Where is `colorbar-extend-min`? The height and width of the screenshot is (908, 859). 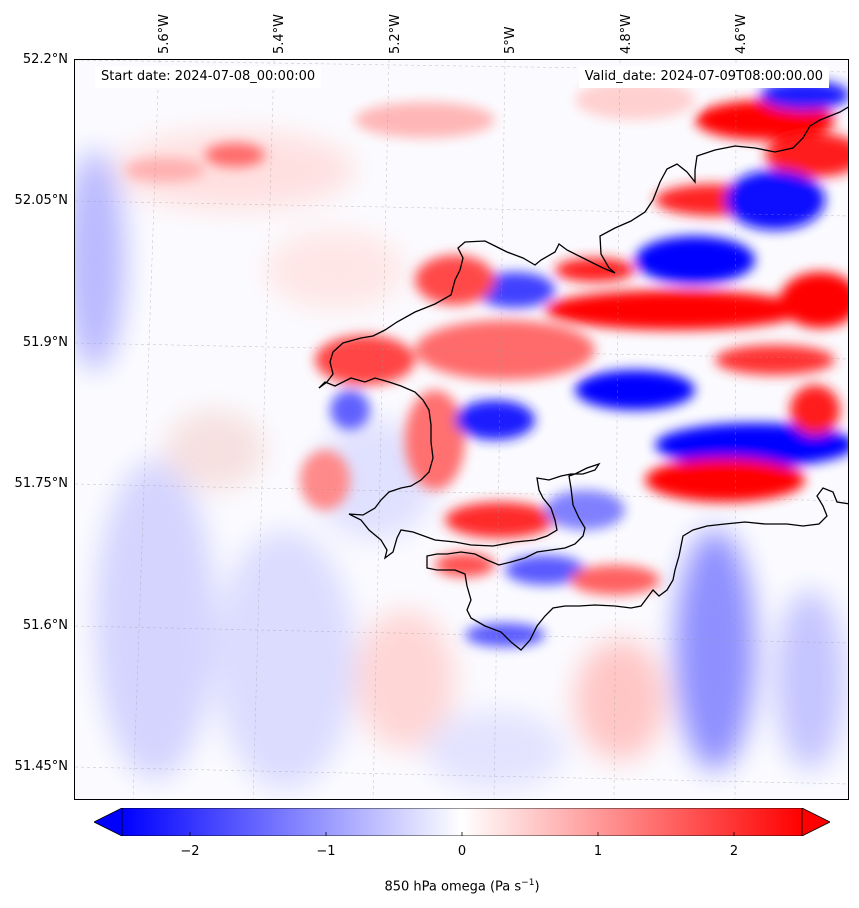
colorbar-extend-min is located at coordinates (108, 822).